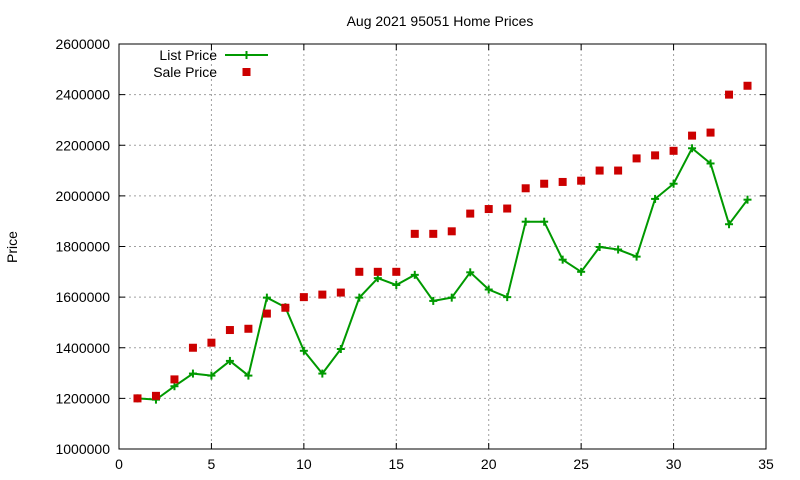 Image resolution: width=800 pixels, height=480 pixels. Describe the element at coordinates (674, 464) in the screenshot. I see `x-tick-label: 30` at that location.